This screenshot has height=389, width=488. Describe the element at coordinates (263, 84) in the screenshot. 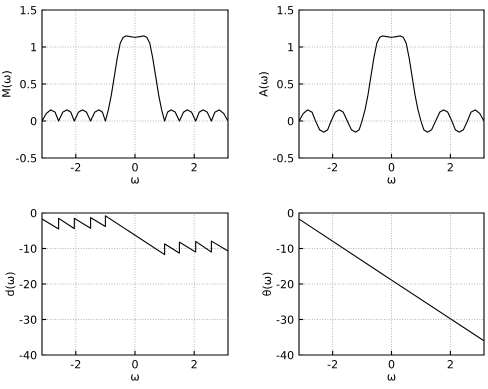

I see `y-axis-title: A(ω)` at that location.